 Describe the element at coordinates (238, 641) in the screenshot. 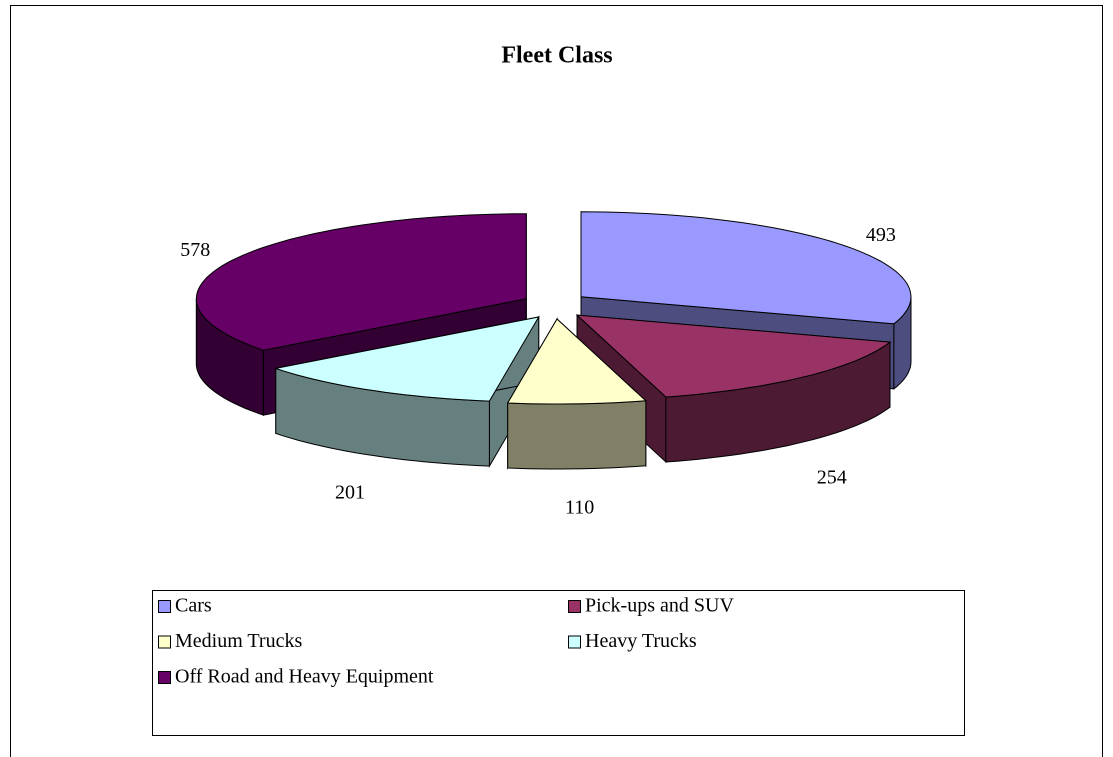

I see `legend-label: Medium Trucks` at that location.